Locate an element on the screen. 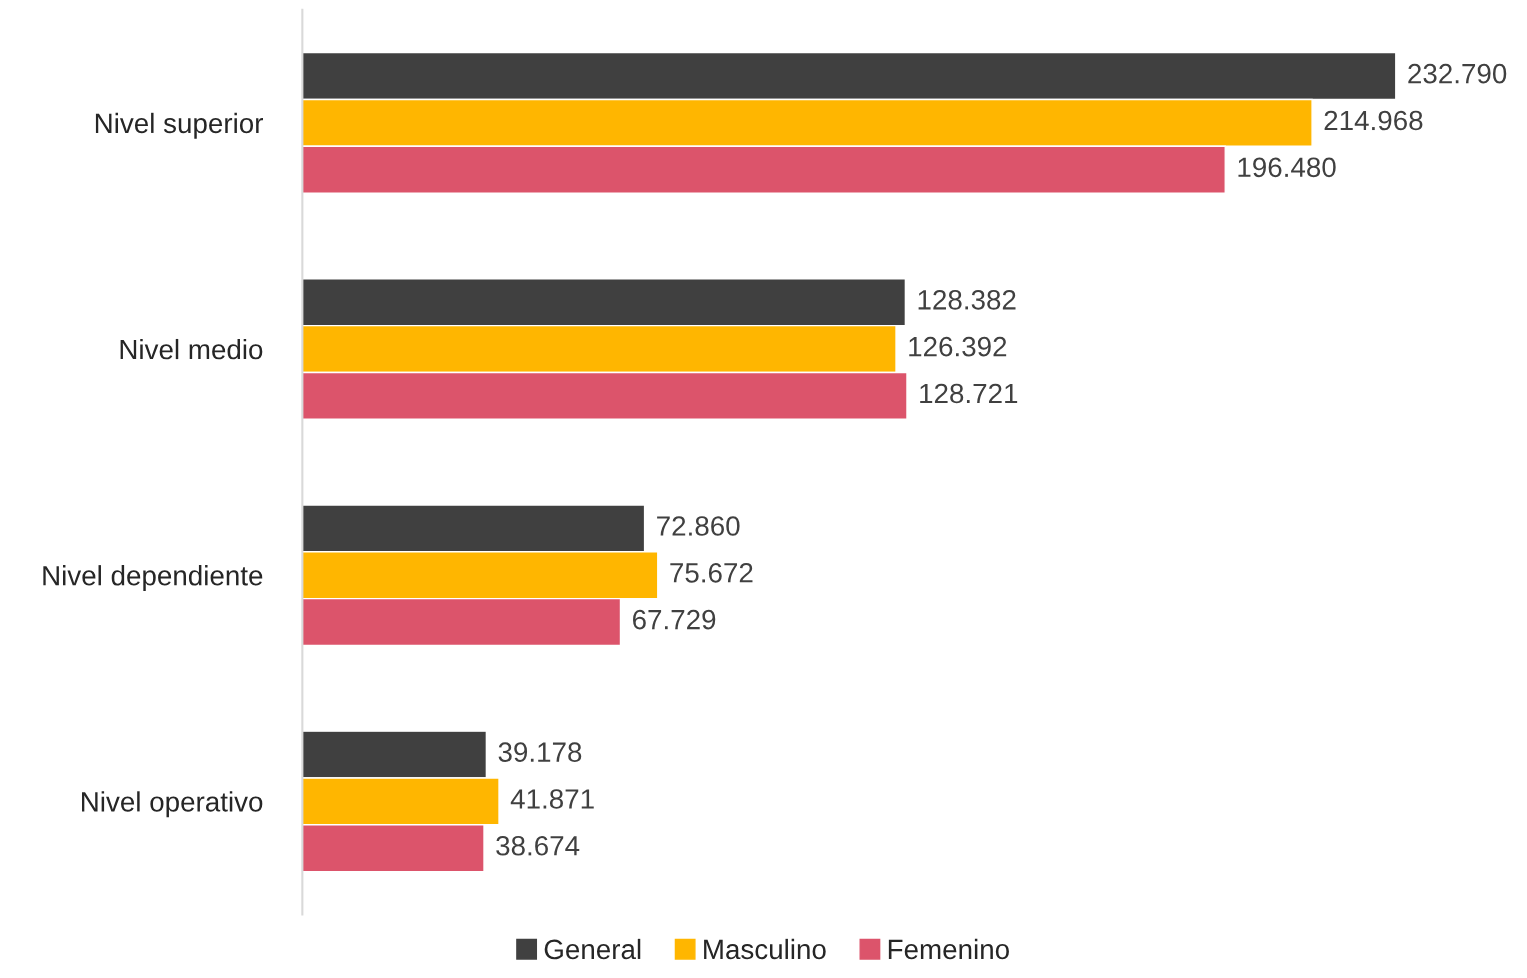  y-tick-label: Nivel operativo is located at coordinates (172, 804).